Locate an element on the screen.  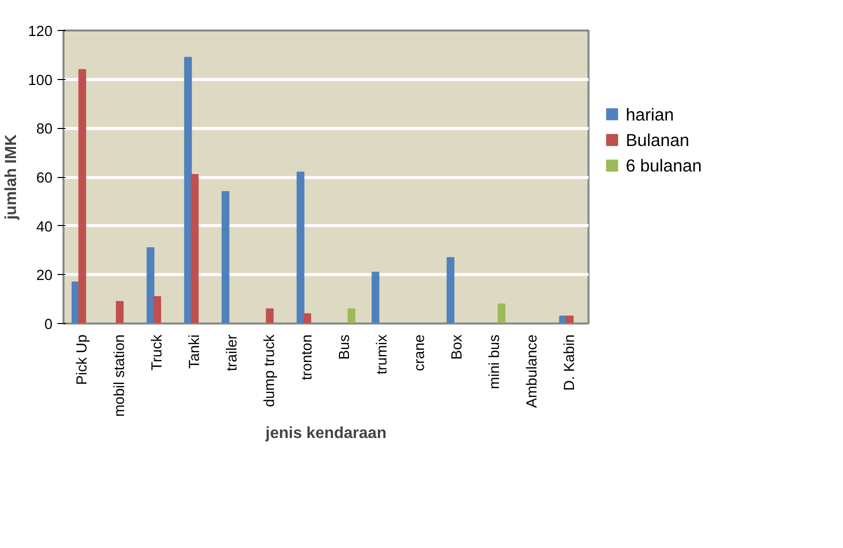
x-tick-label: Pick Up is located at coordinates (82, 359).